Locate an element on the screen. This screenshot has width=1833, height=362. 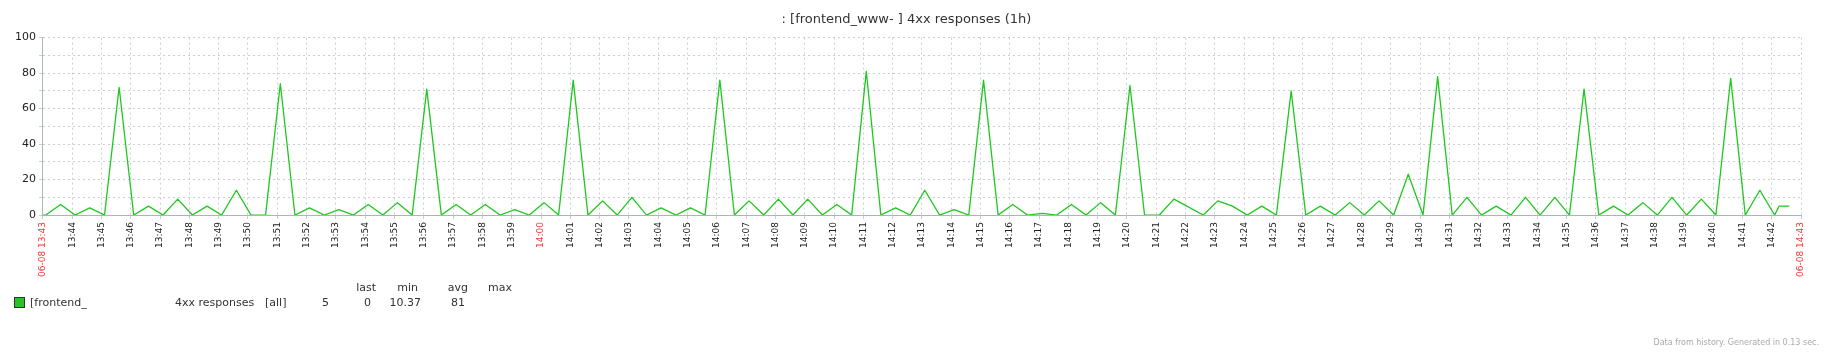
x-tick-label: 14:00 is located at coordinates (540, 234).